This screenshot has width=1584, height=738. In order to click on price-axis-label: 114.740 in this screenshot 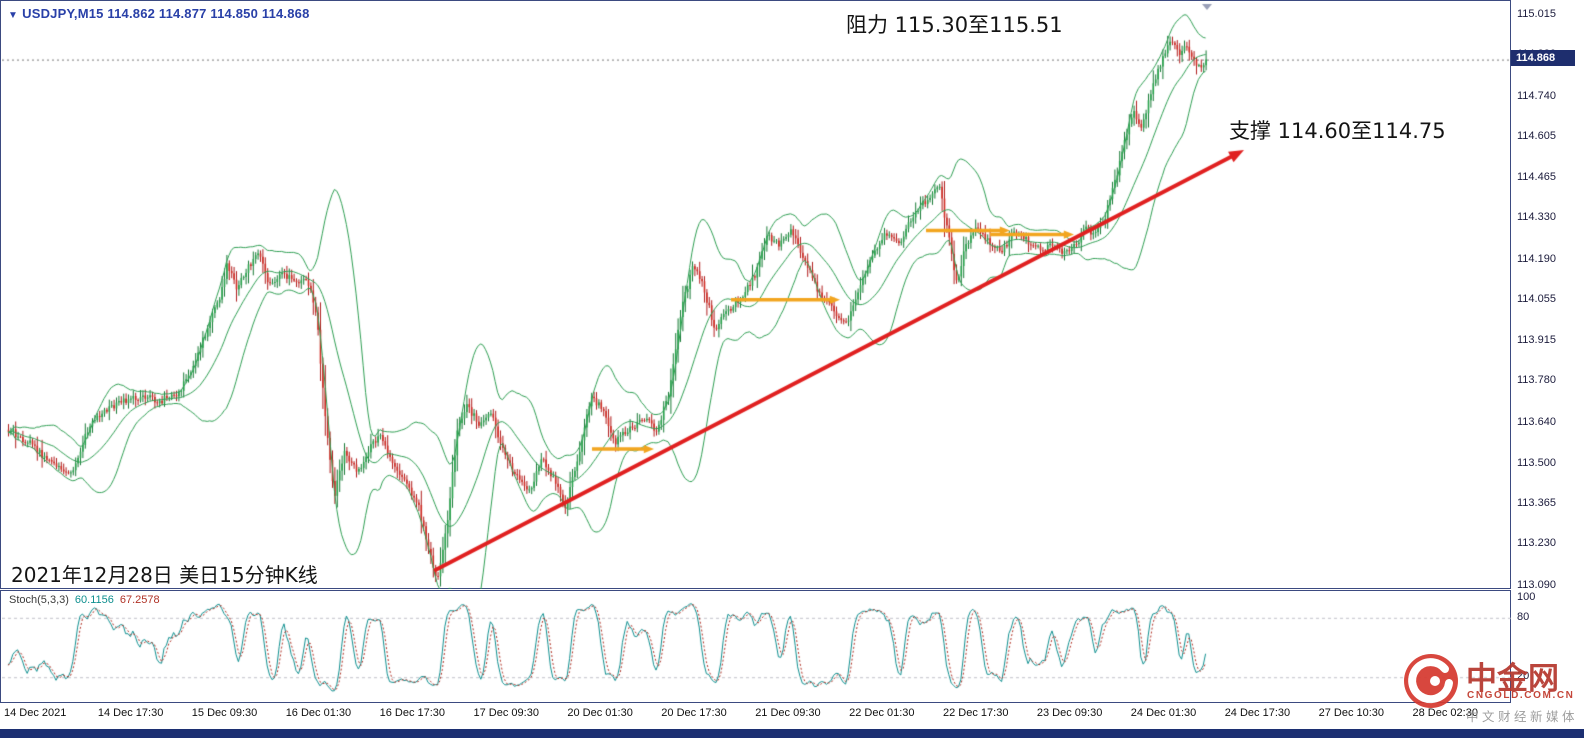, I will do `click(1536, 95)`.